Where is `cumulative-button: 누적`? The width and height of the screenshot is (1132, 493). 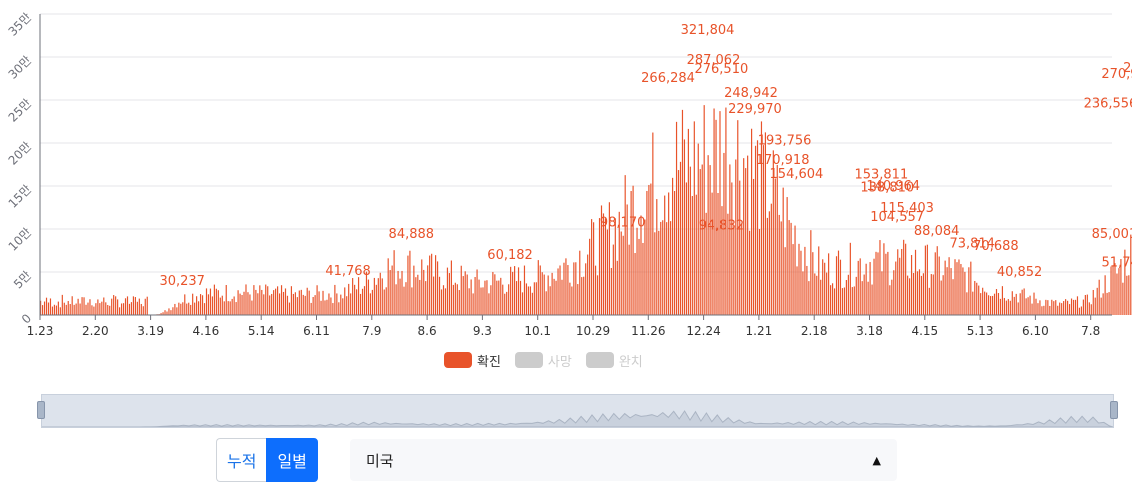
cumulative-button: 누적 is located at coordinates (241, 460).